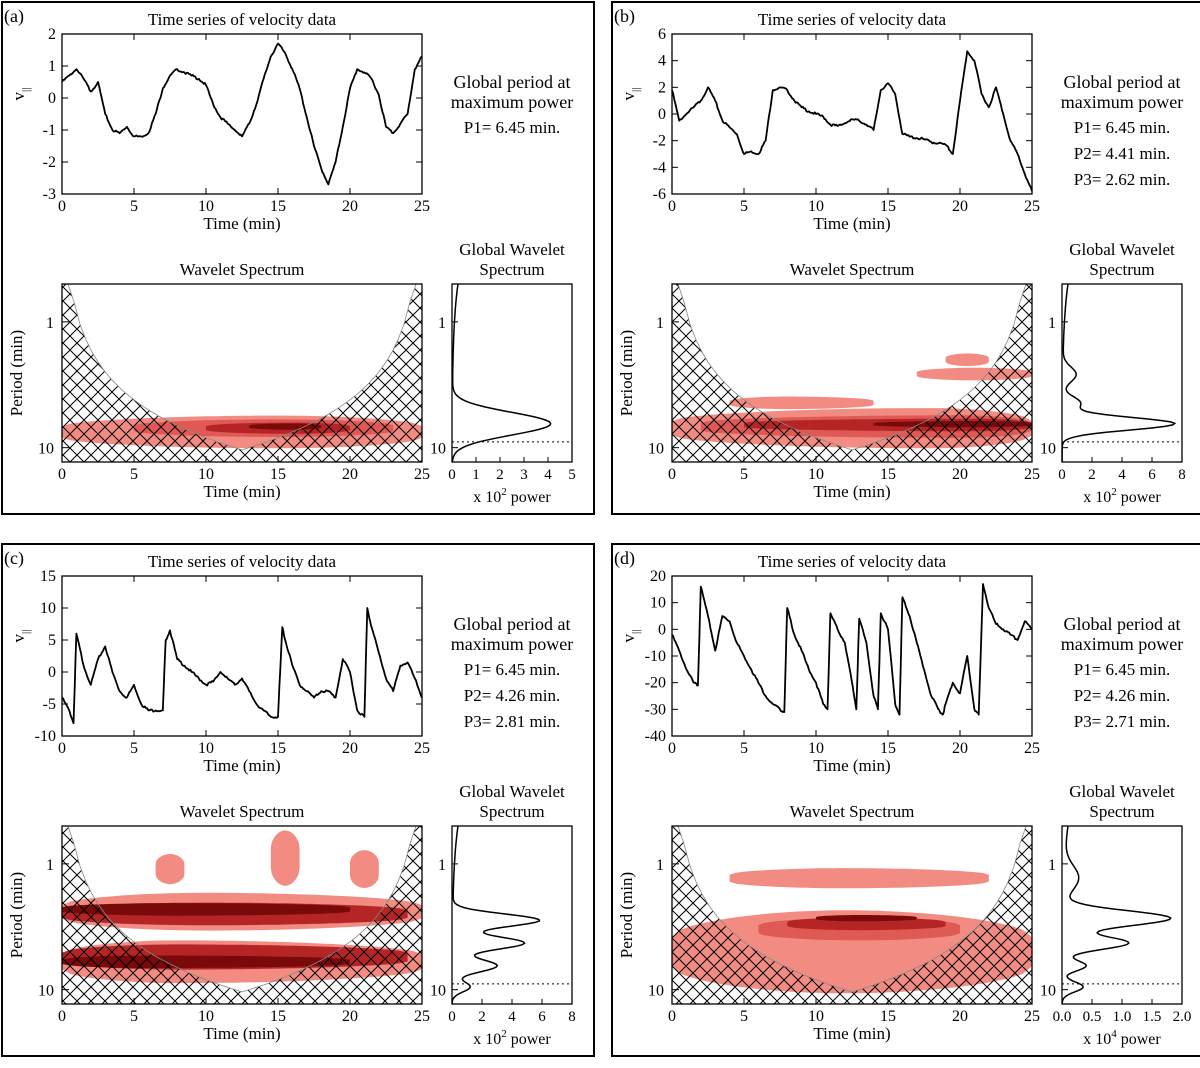  What do you see at coordinates (630, 94) in the screenshot?
I see `timeseries-ylabel: v||` at bounding box center [630, 94].